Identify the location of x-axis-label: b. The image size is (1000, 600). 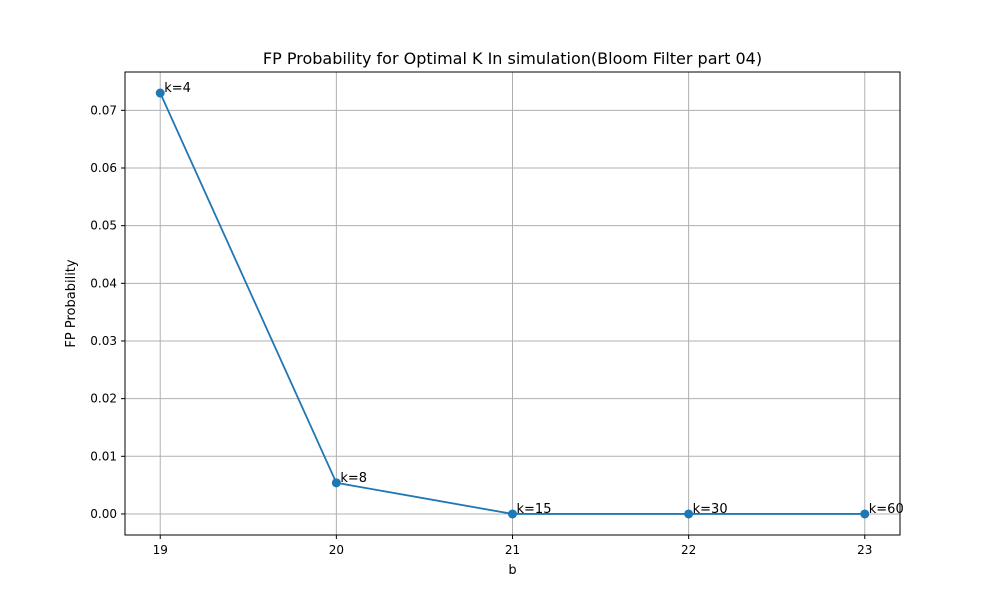
(512, 570).